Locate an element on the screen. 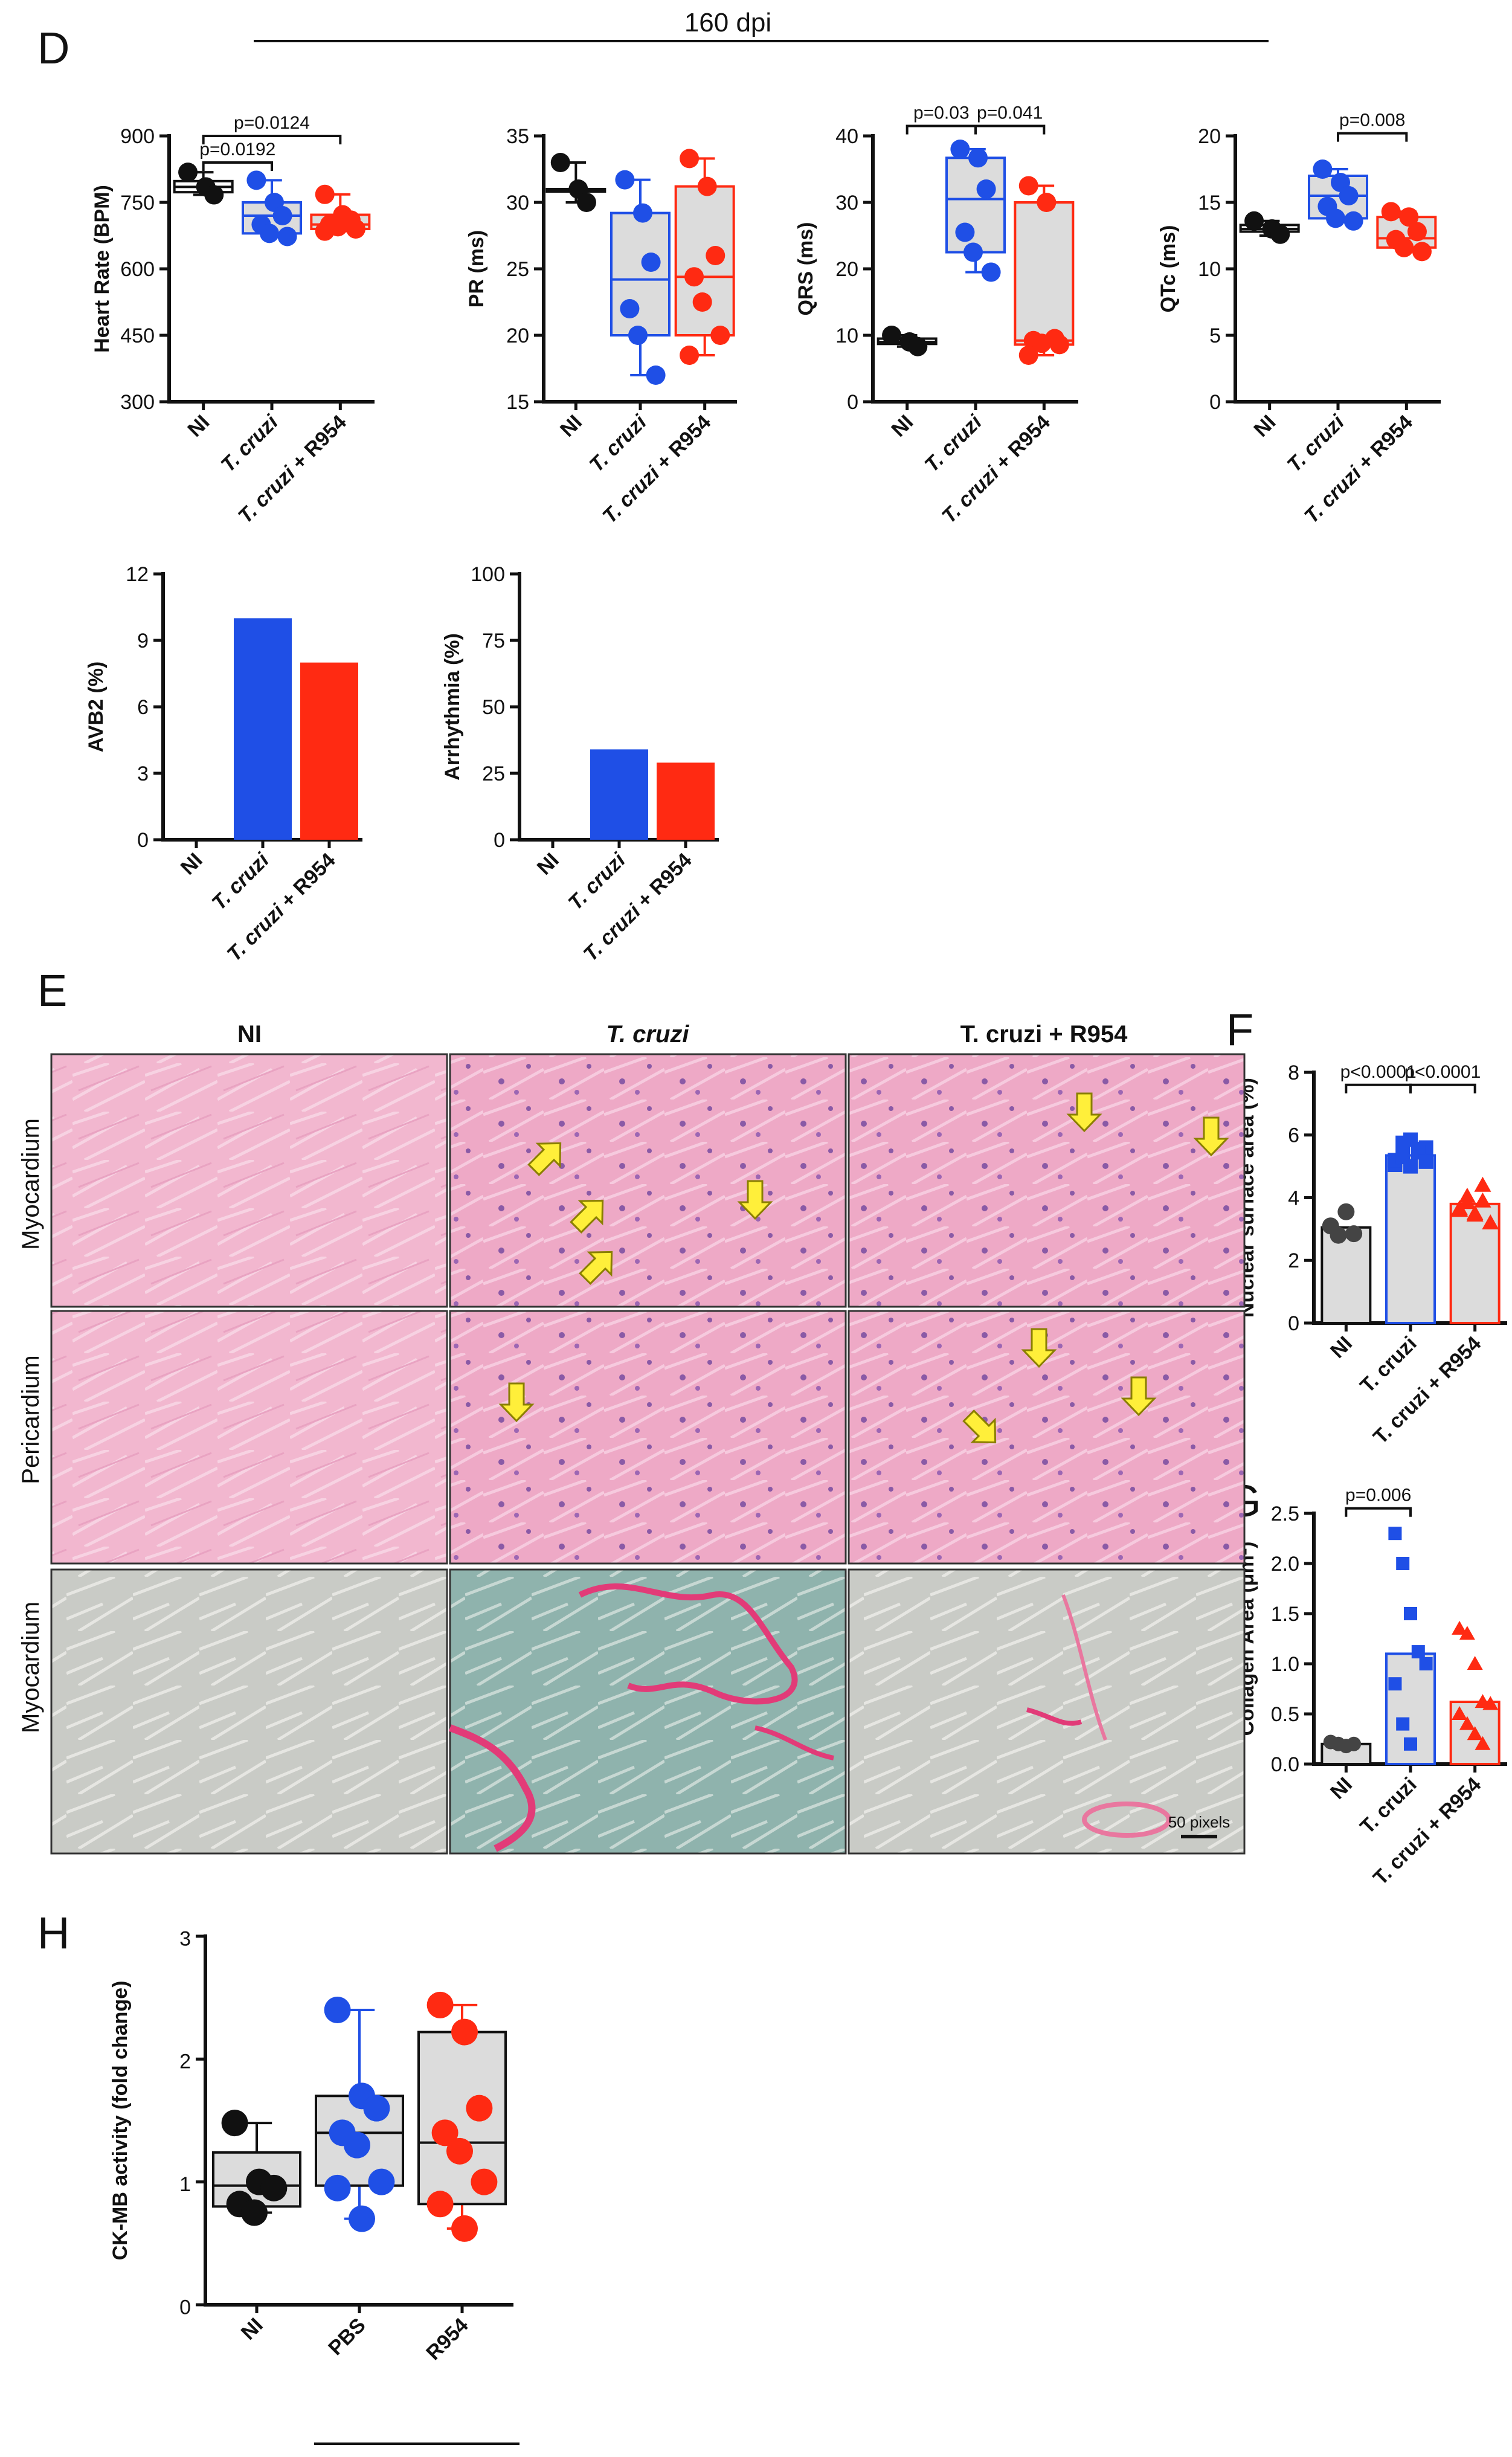 This screenshot has width=1512, height=2457. panel-label-e: E is located at coordinates (52, 990).